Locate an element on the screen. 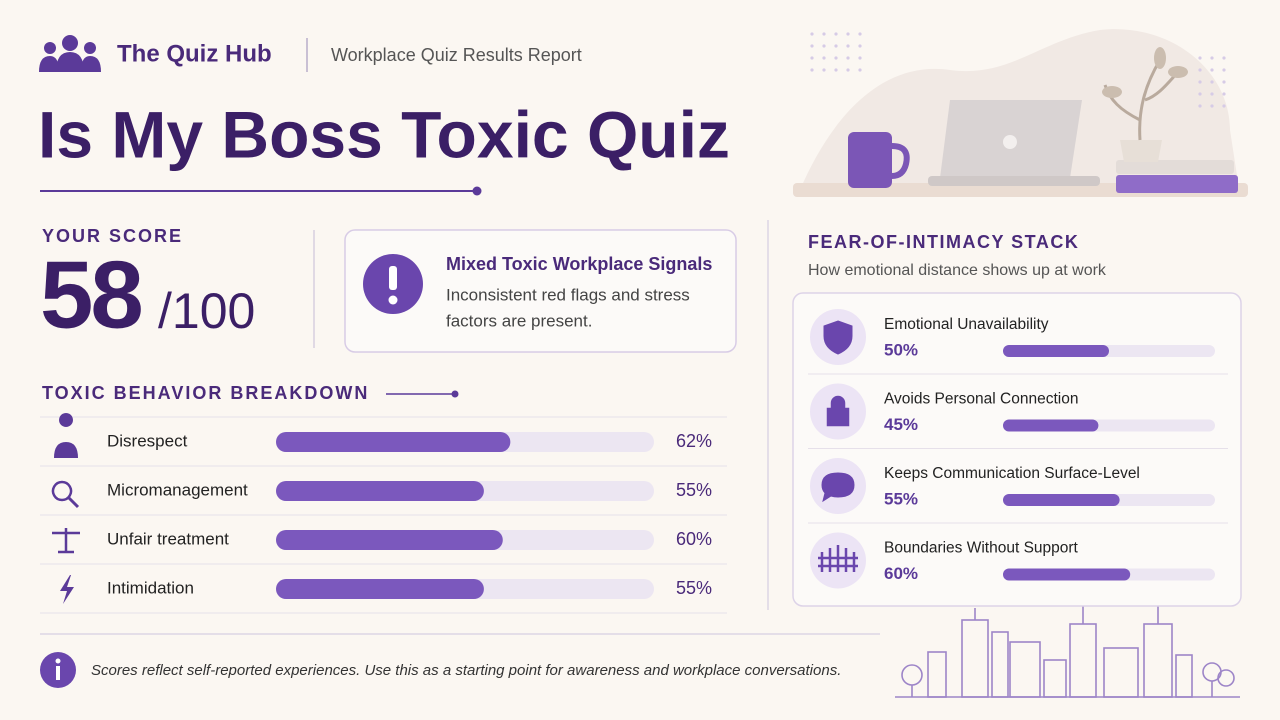 This screenshot has width=1280, height=720. verdict-icon-mark is located at coordinates (393, 278).